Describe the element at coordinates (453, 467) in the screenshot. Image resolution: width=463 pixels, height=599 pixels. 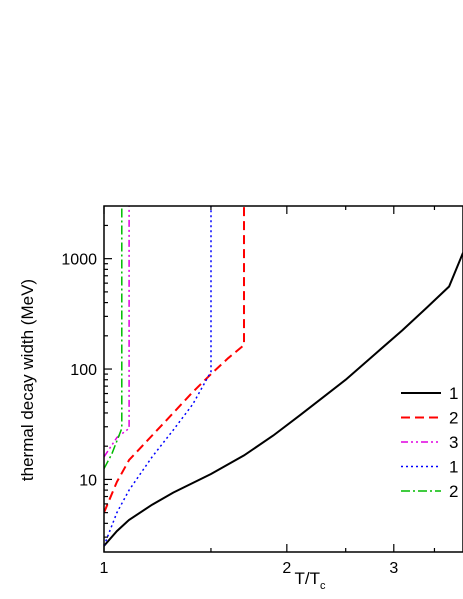
I see `legend-label-4: 1` at that location.